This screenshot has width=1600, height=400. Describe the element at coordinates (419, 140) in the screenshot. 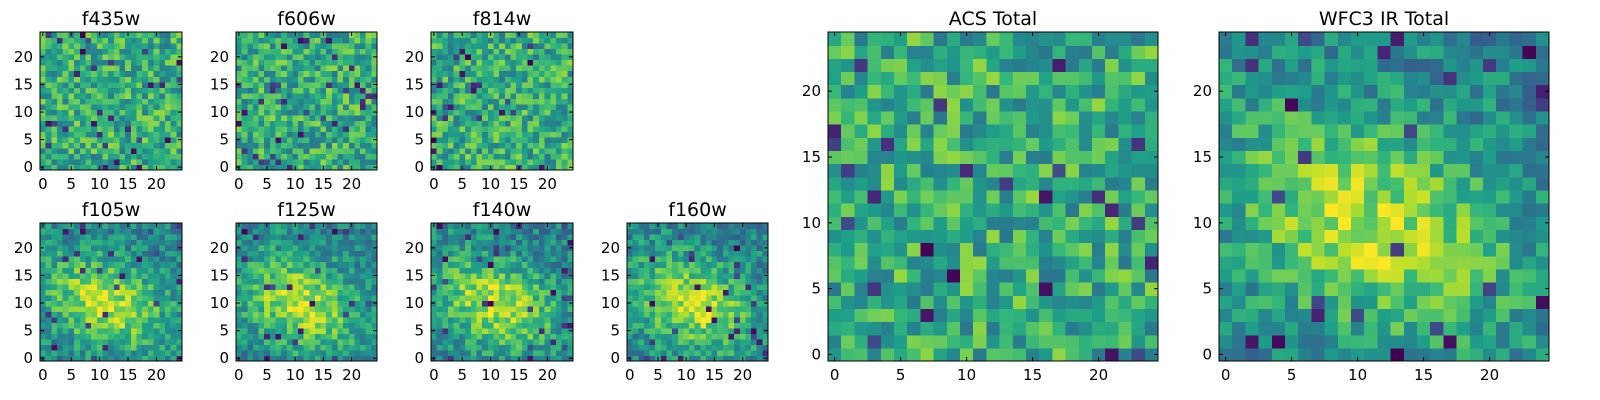

I see `y-tick-label: 5` at that location.